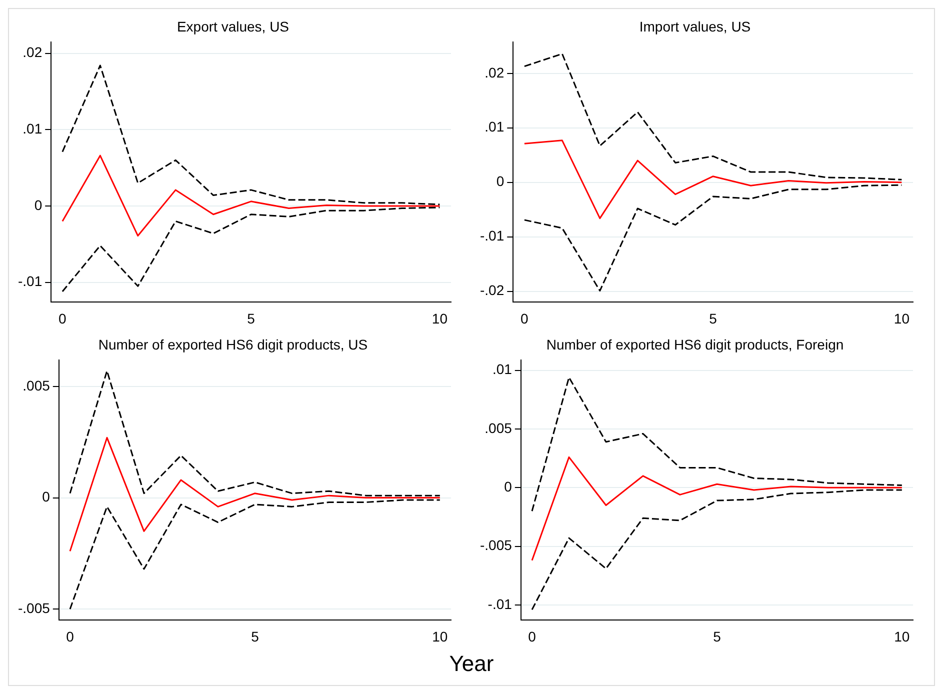 The height and width of the screenshot is (696, 945). What do you see at coordinates (233, 344) in the screenshot?
I see `chart-title: Number of exported HS6 digit products, US` at bounding box center [233, 344].